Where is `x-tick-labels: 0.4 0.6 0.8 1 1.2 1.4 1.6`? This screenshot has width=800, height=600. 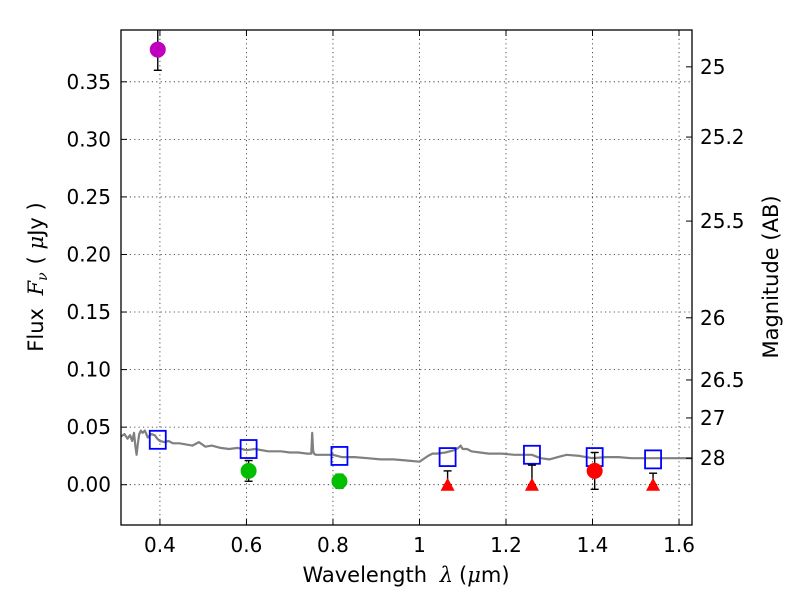 x-tick-labels: 0.4 0.6 0.8 1 1.2 1.4 1.6 is located at coordinates (419, 545).